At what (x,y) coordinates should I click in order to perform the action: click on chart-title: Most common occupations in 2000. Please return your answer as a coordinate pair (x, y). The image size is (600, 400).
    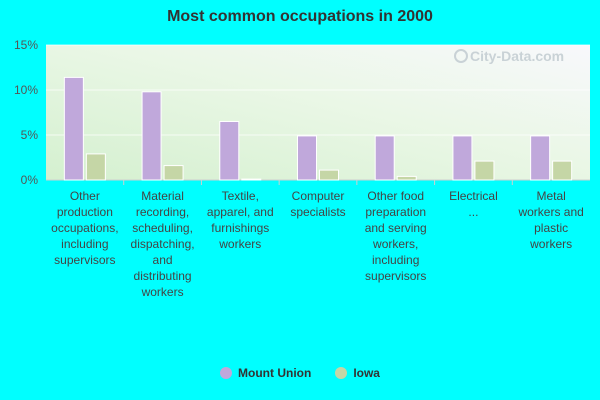
    Looking at the image, I should click on (300, 16).